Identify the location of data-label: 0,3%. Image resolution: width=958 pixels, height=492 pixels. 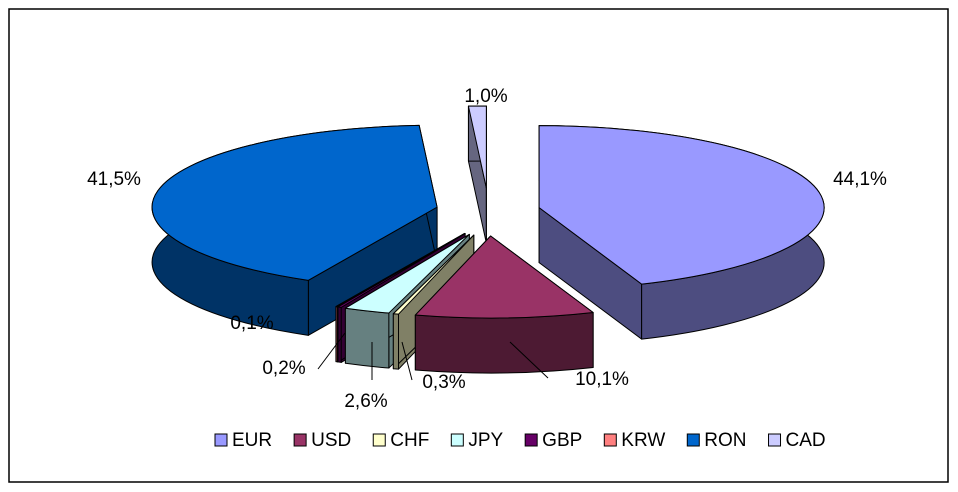
(443, 382).